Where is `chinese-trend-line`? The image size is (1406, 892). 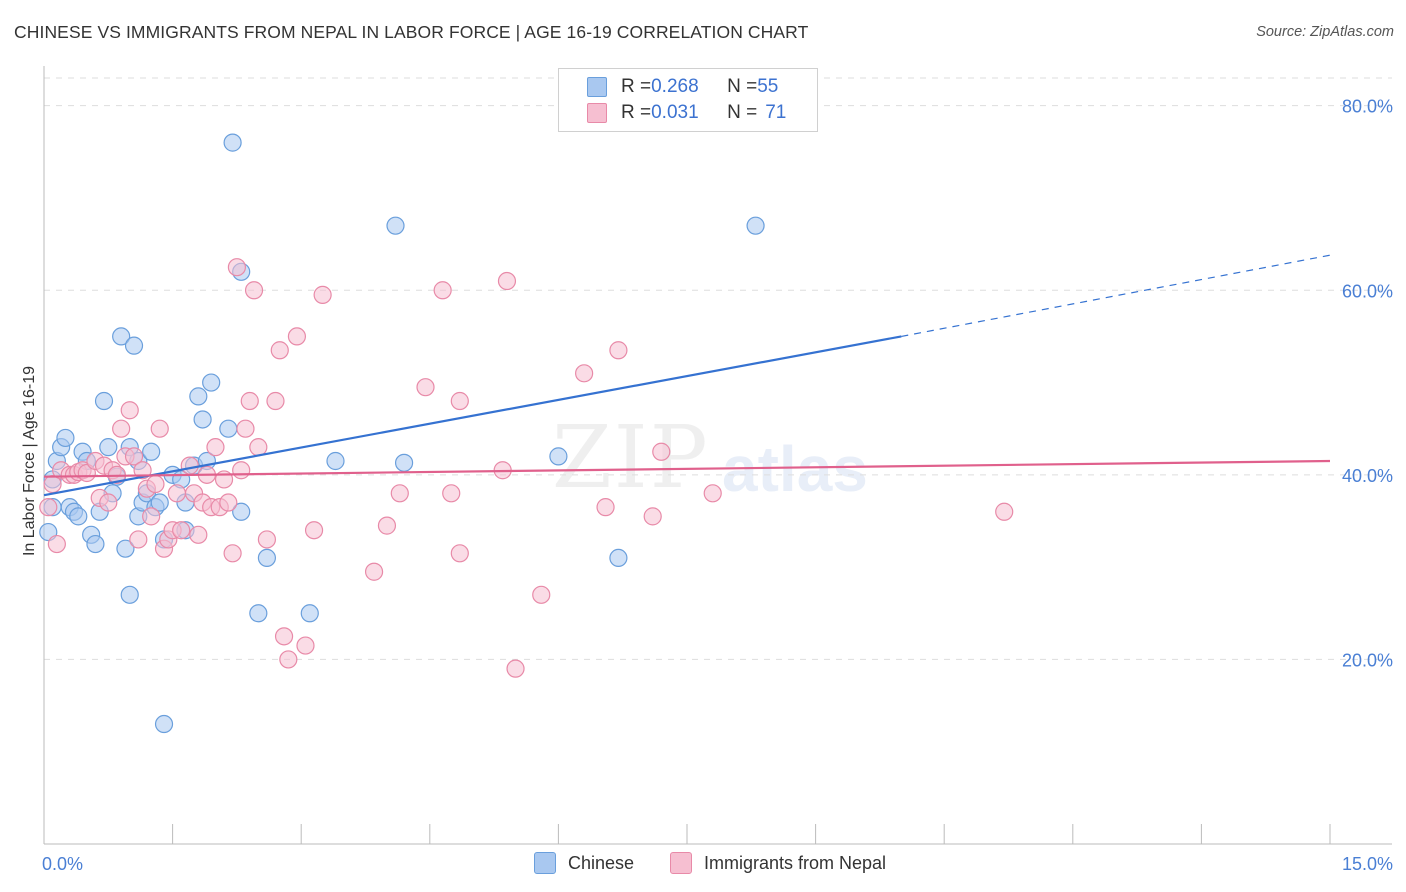 chinese-trend-line is located at coordinates (472, 416).